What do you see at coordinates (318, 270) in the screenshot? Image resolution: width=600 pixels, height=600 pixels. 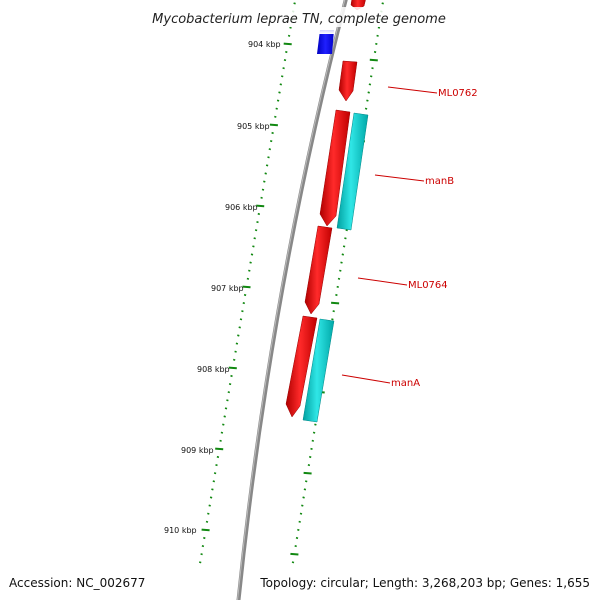 I see `gene-arrow-ml0764` at bounding box center [318, 270].